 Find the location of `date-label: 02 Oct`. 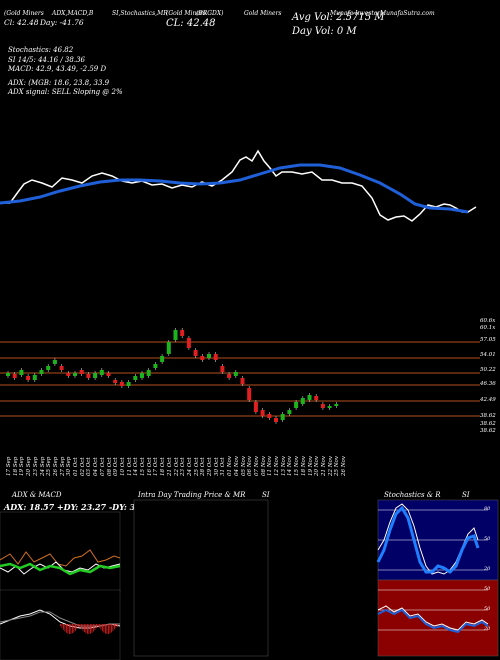

date-label: 02 Oct is located at coordinates (82, 466).